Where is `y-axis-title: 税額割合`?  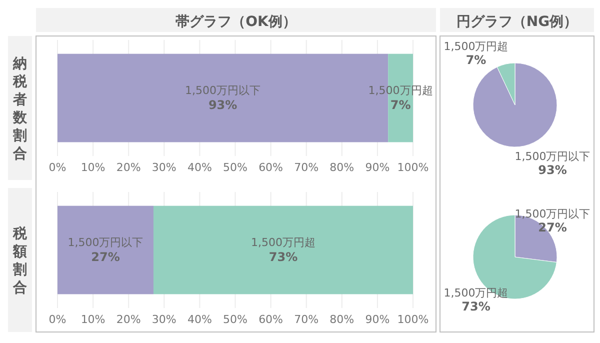
y-axis-title: 税額割合 is located at coordinates (20, 260).